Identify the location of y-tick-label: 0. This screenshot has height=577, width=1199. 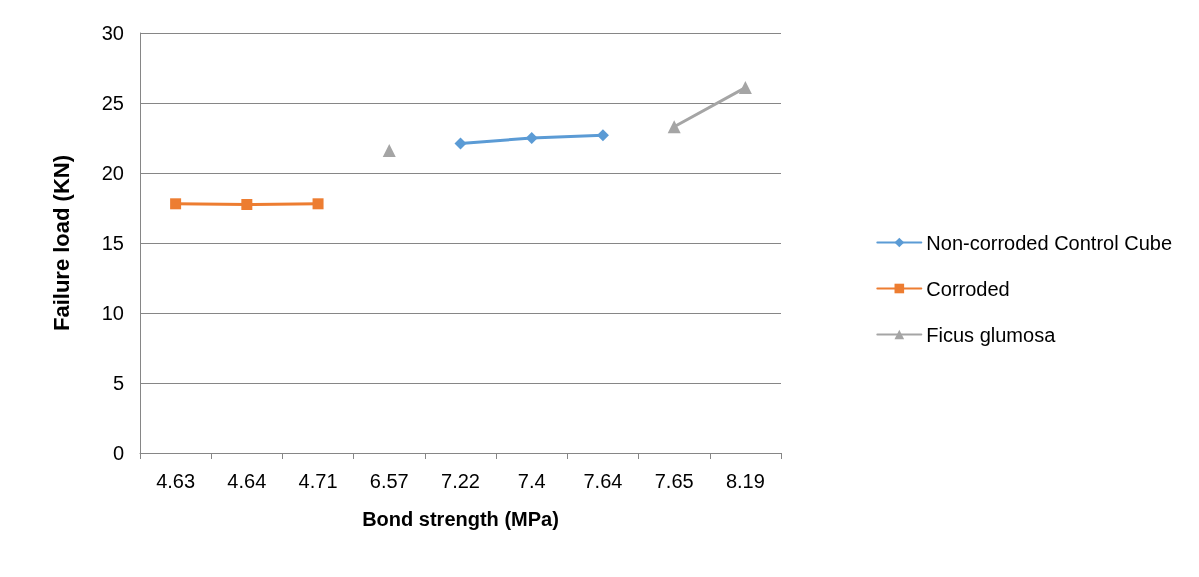
(118, 453).